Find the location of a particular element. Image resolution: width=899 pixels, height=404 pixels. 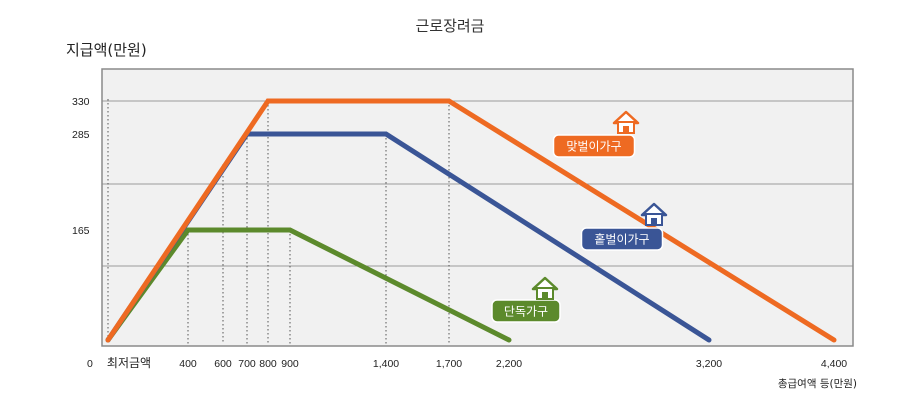

x-tick-label: 2,200 is located at coordinates (509, 364).